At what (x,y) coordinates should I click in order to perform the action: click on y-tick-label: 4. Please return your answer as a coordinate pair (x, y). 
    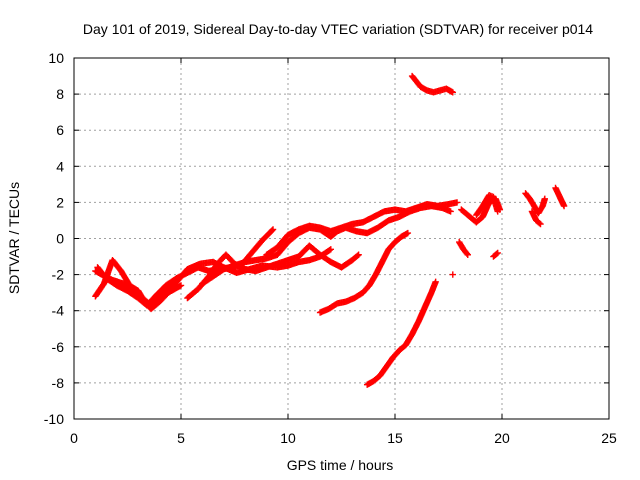
    Looking at the image, I should click on (60, 166).